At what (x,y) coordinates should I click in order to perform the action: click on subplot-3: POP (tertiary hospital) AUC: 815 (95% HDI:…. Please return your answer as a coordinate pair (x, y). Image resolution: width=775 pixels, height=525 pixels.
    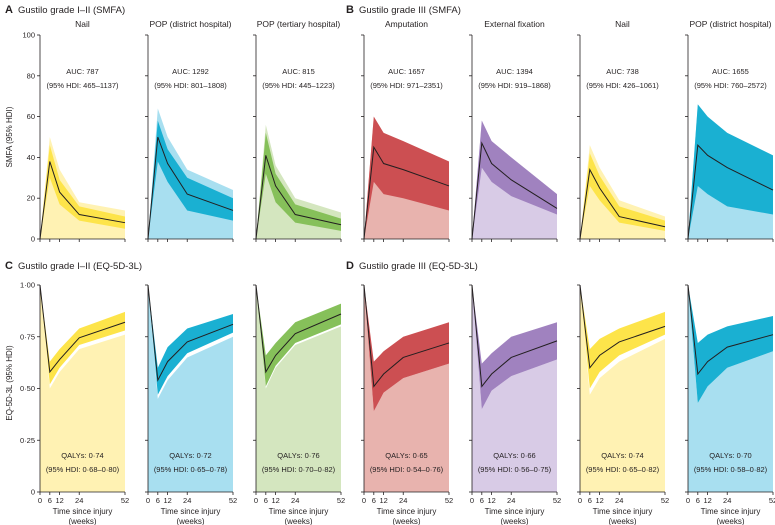
    Looking at the image, I should click on (297, 130).